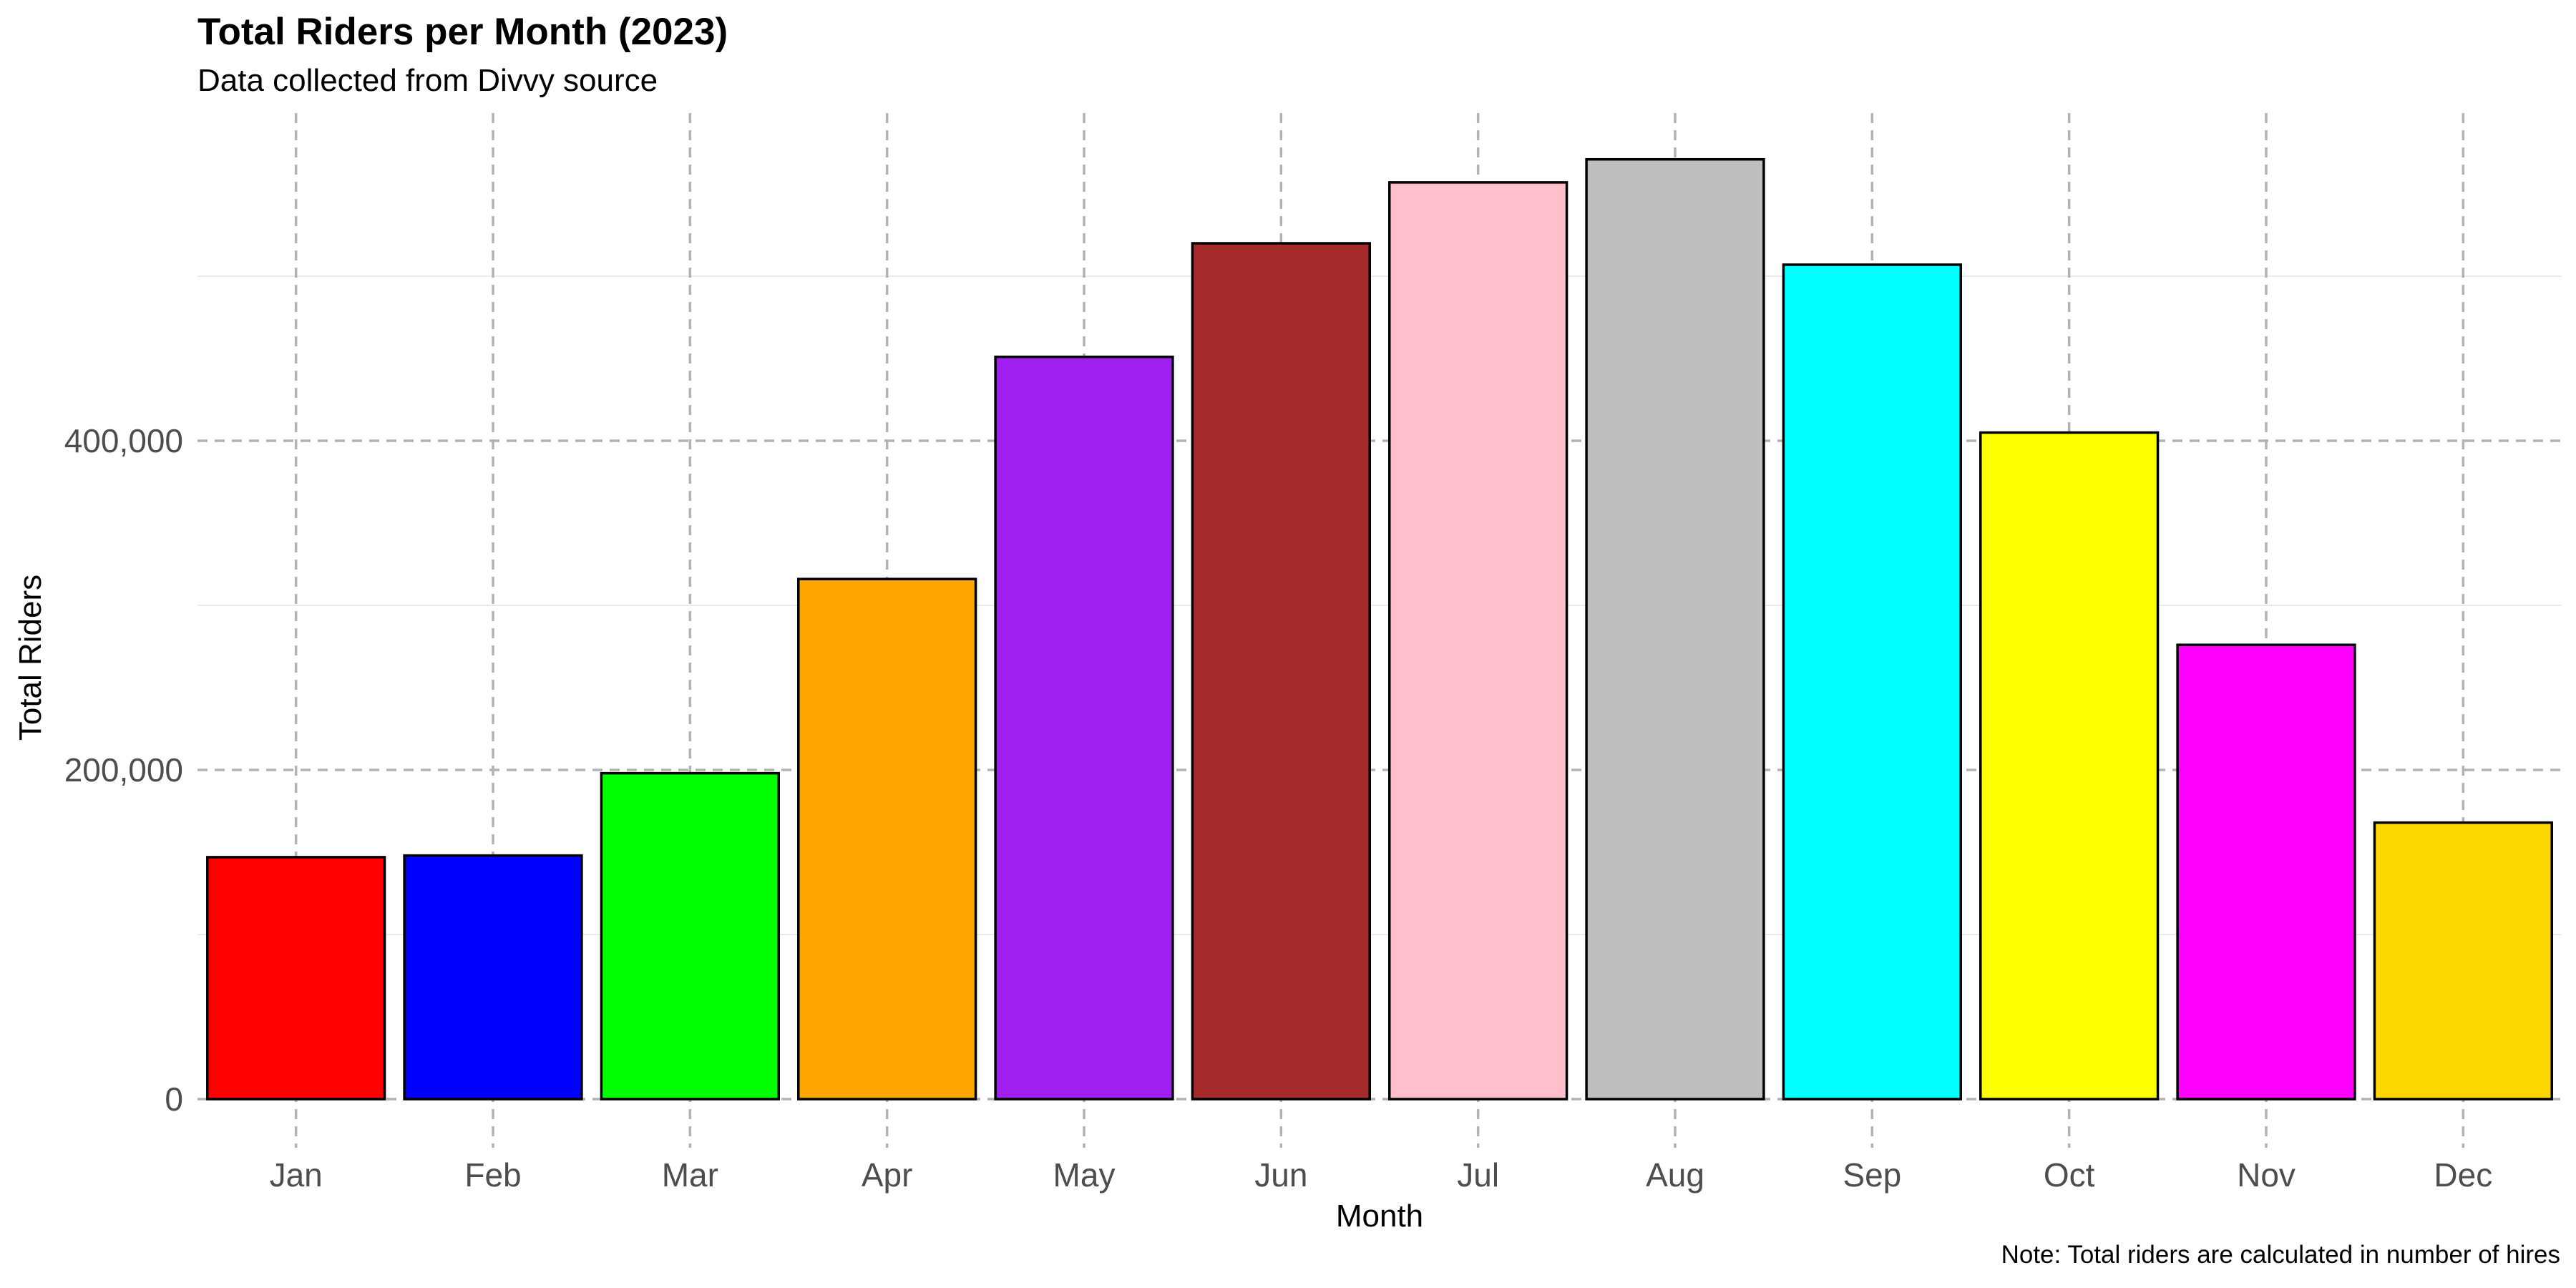 This screenshot has width=2576, height=1288. I want to click on x-tick-label: Jan, so click(296, 1175).